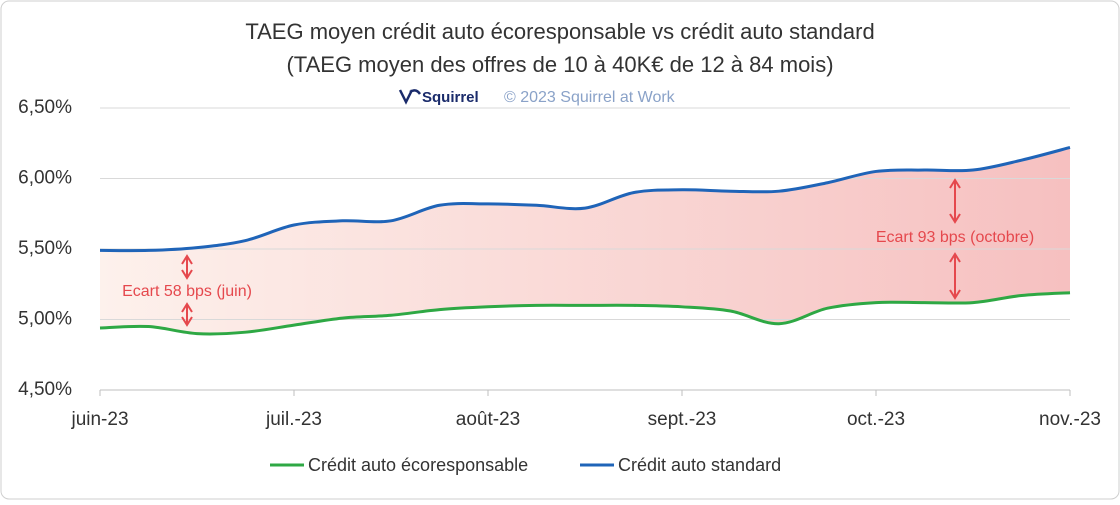 This screenshot has height=505, width=1120. Describe the element at coordinates (45, 248) in the screenshot. I see `y-tick-label: 5,50%` at that location.